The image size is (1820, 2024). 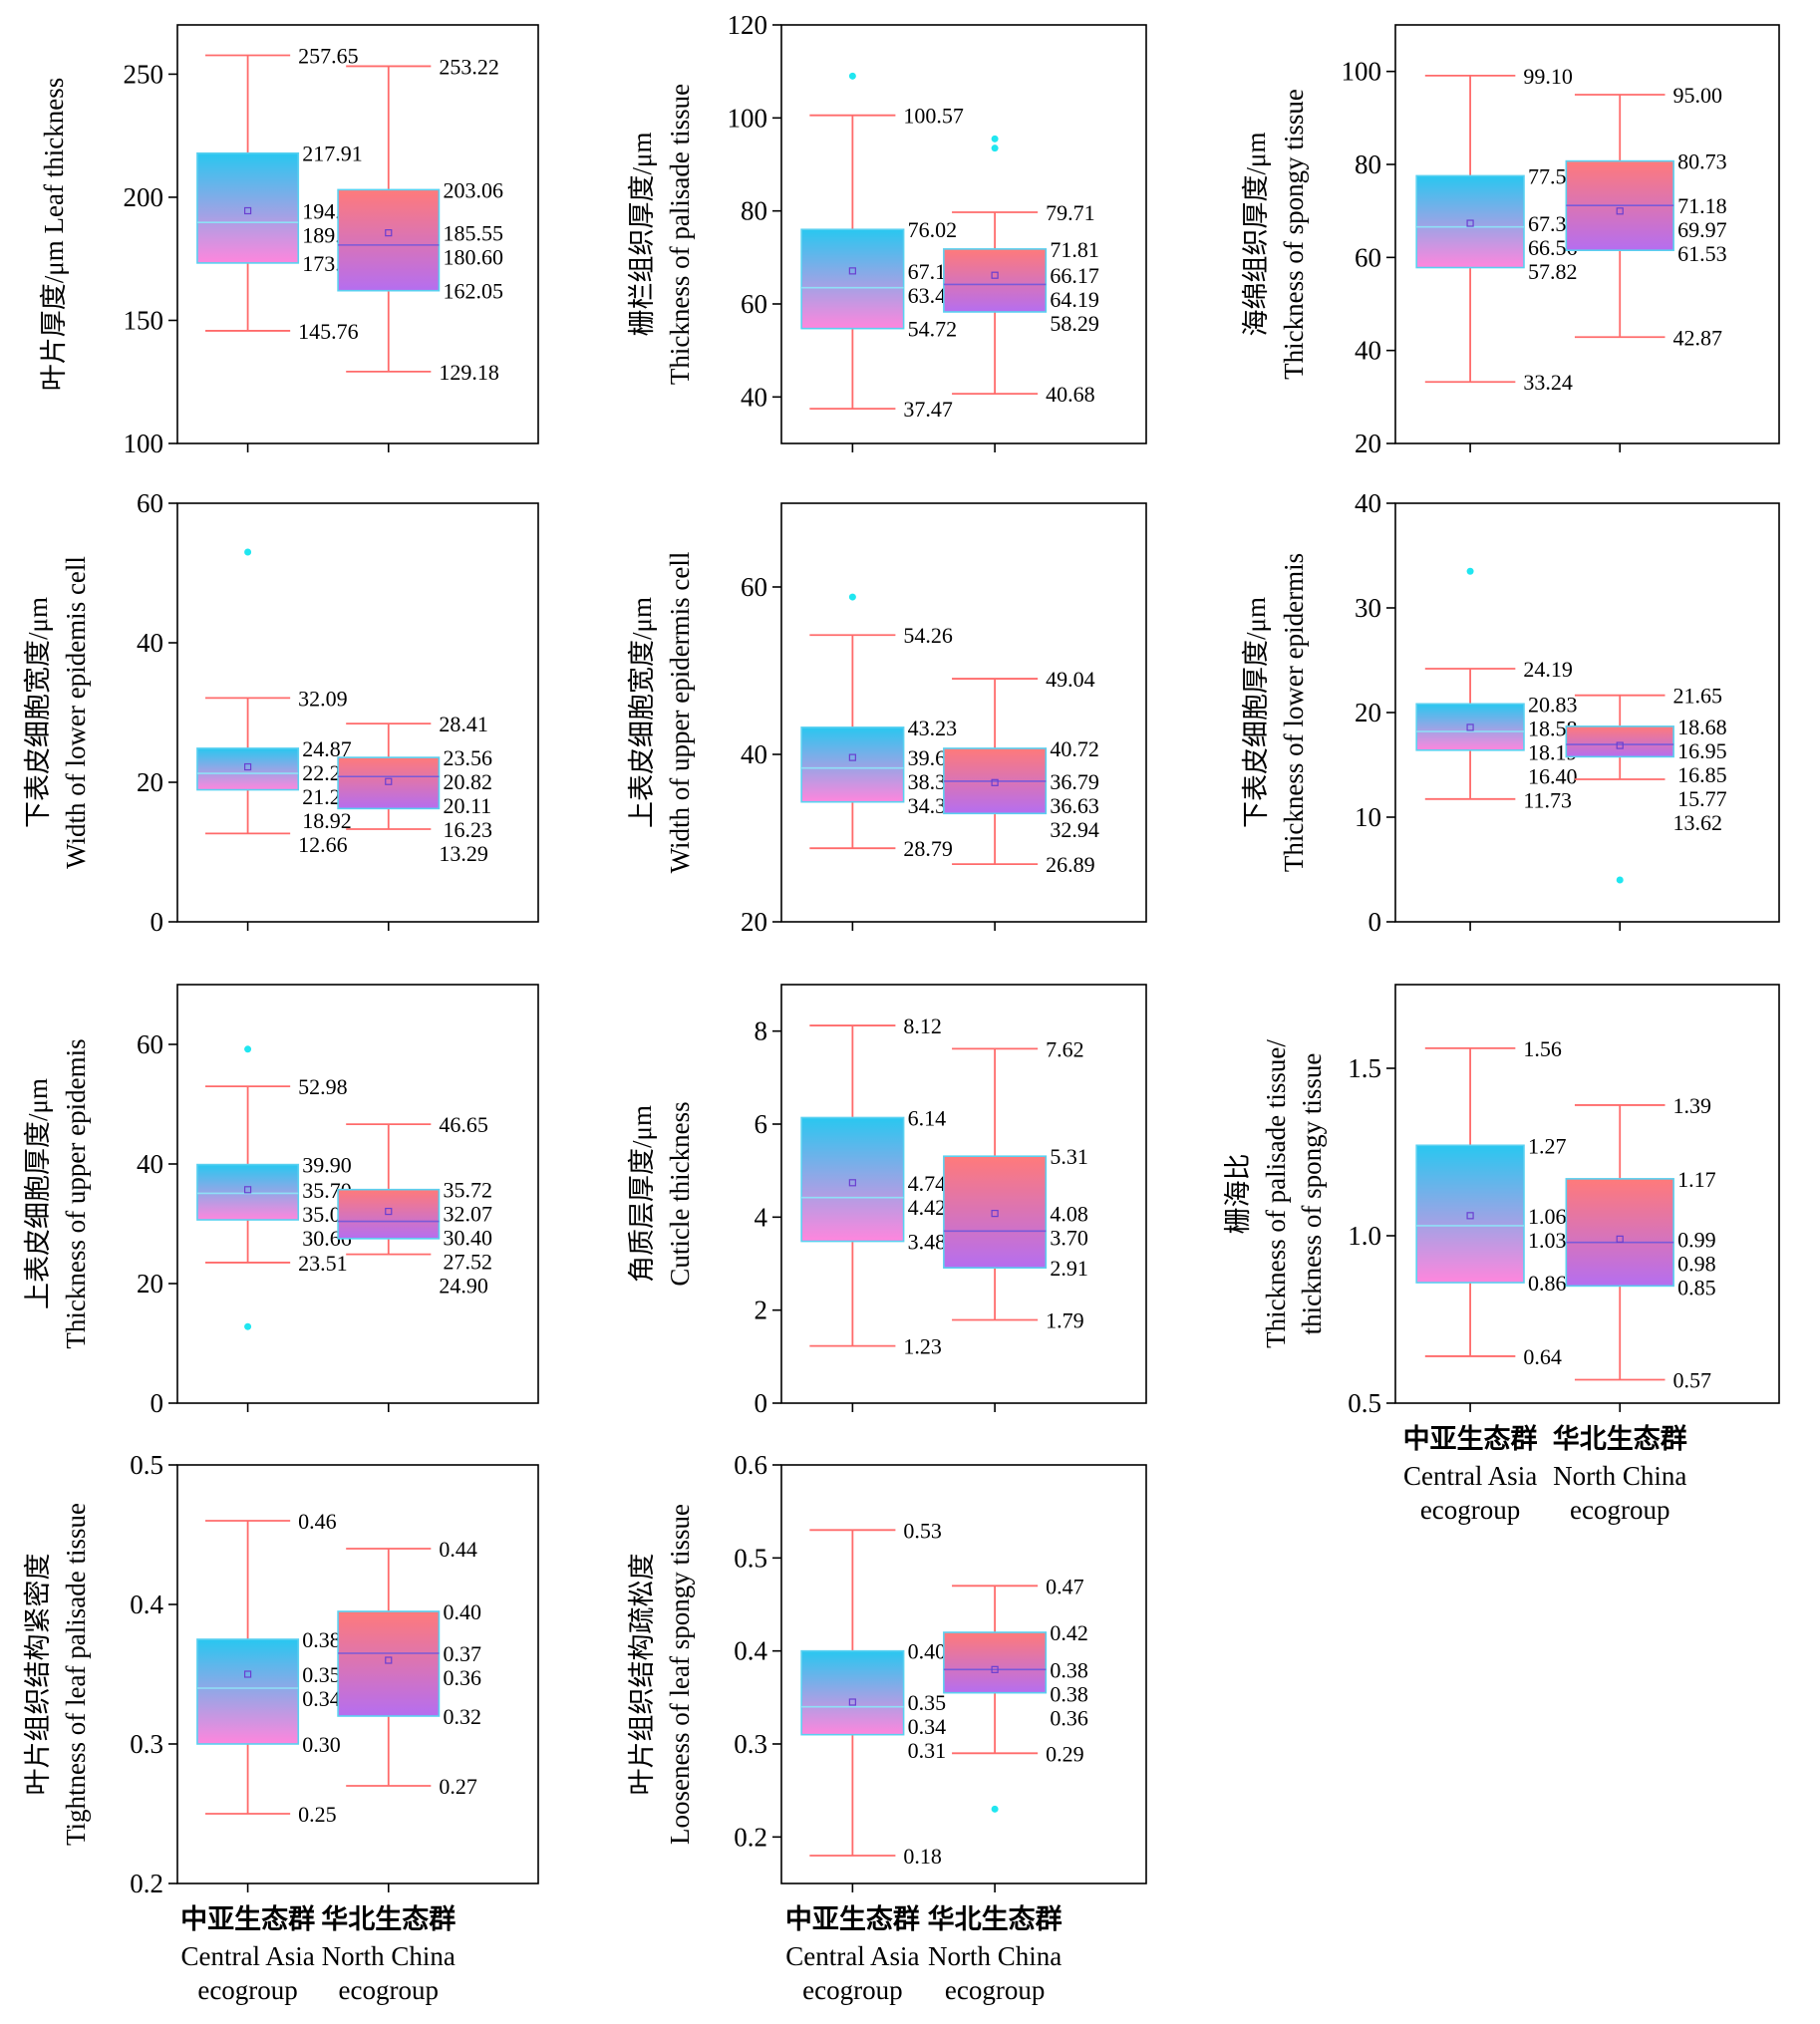 I want to click on value-label: 129.18, so click(x=469, y=372).